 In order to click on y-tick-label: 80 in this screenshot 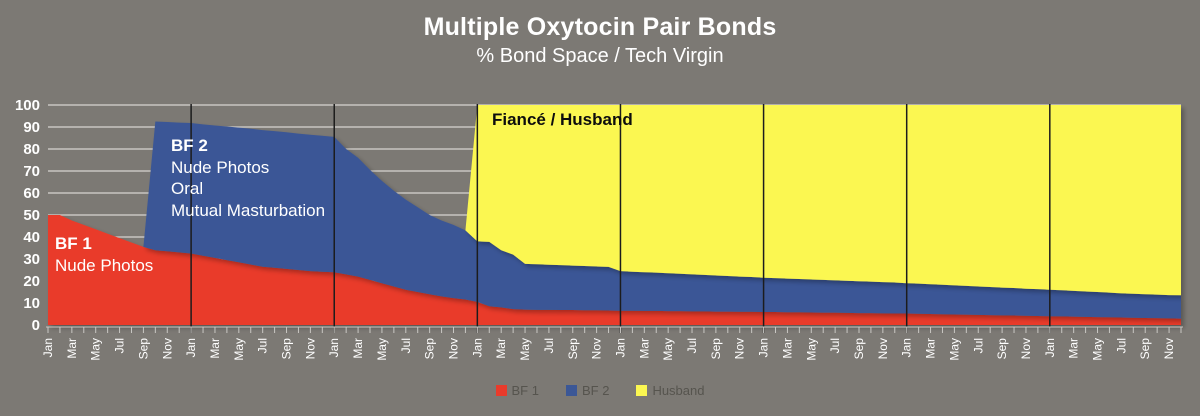, I will do `click(31, 149)`.